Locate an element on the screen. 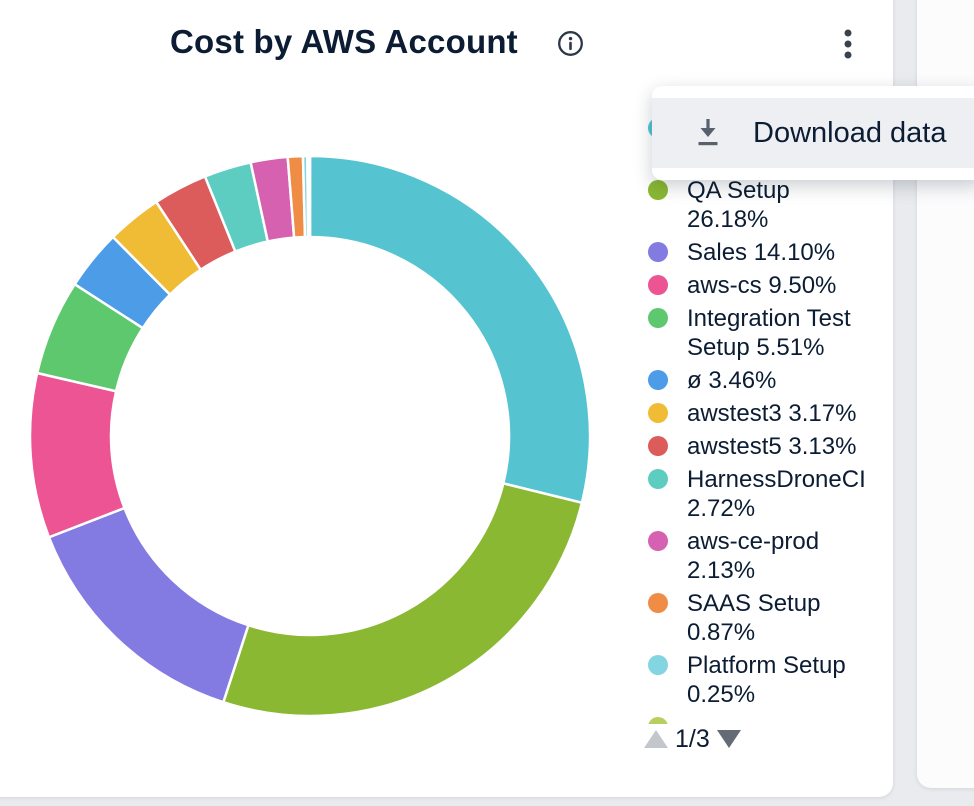 The width and height of the screenshot is (974, 806). legend-item-awstest5: awstest5 3.13% is located at coordinates (765, 446).